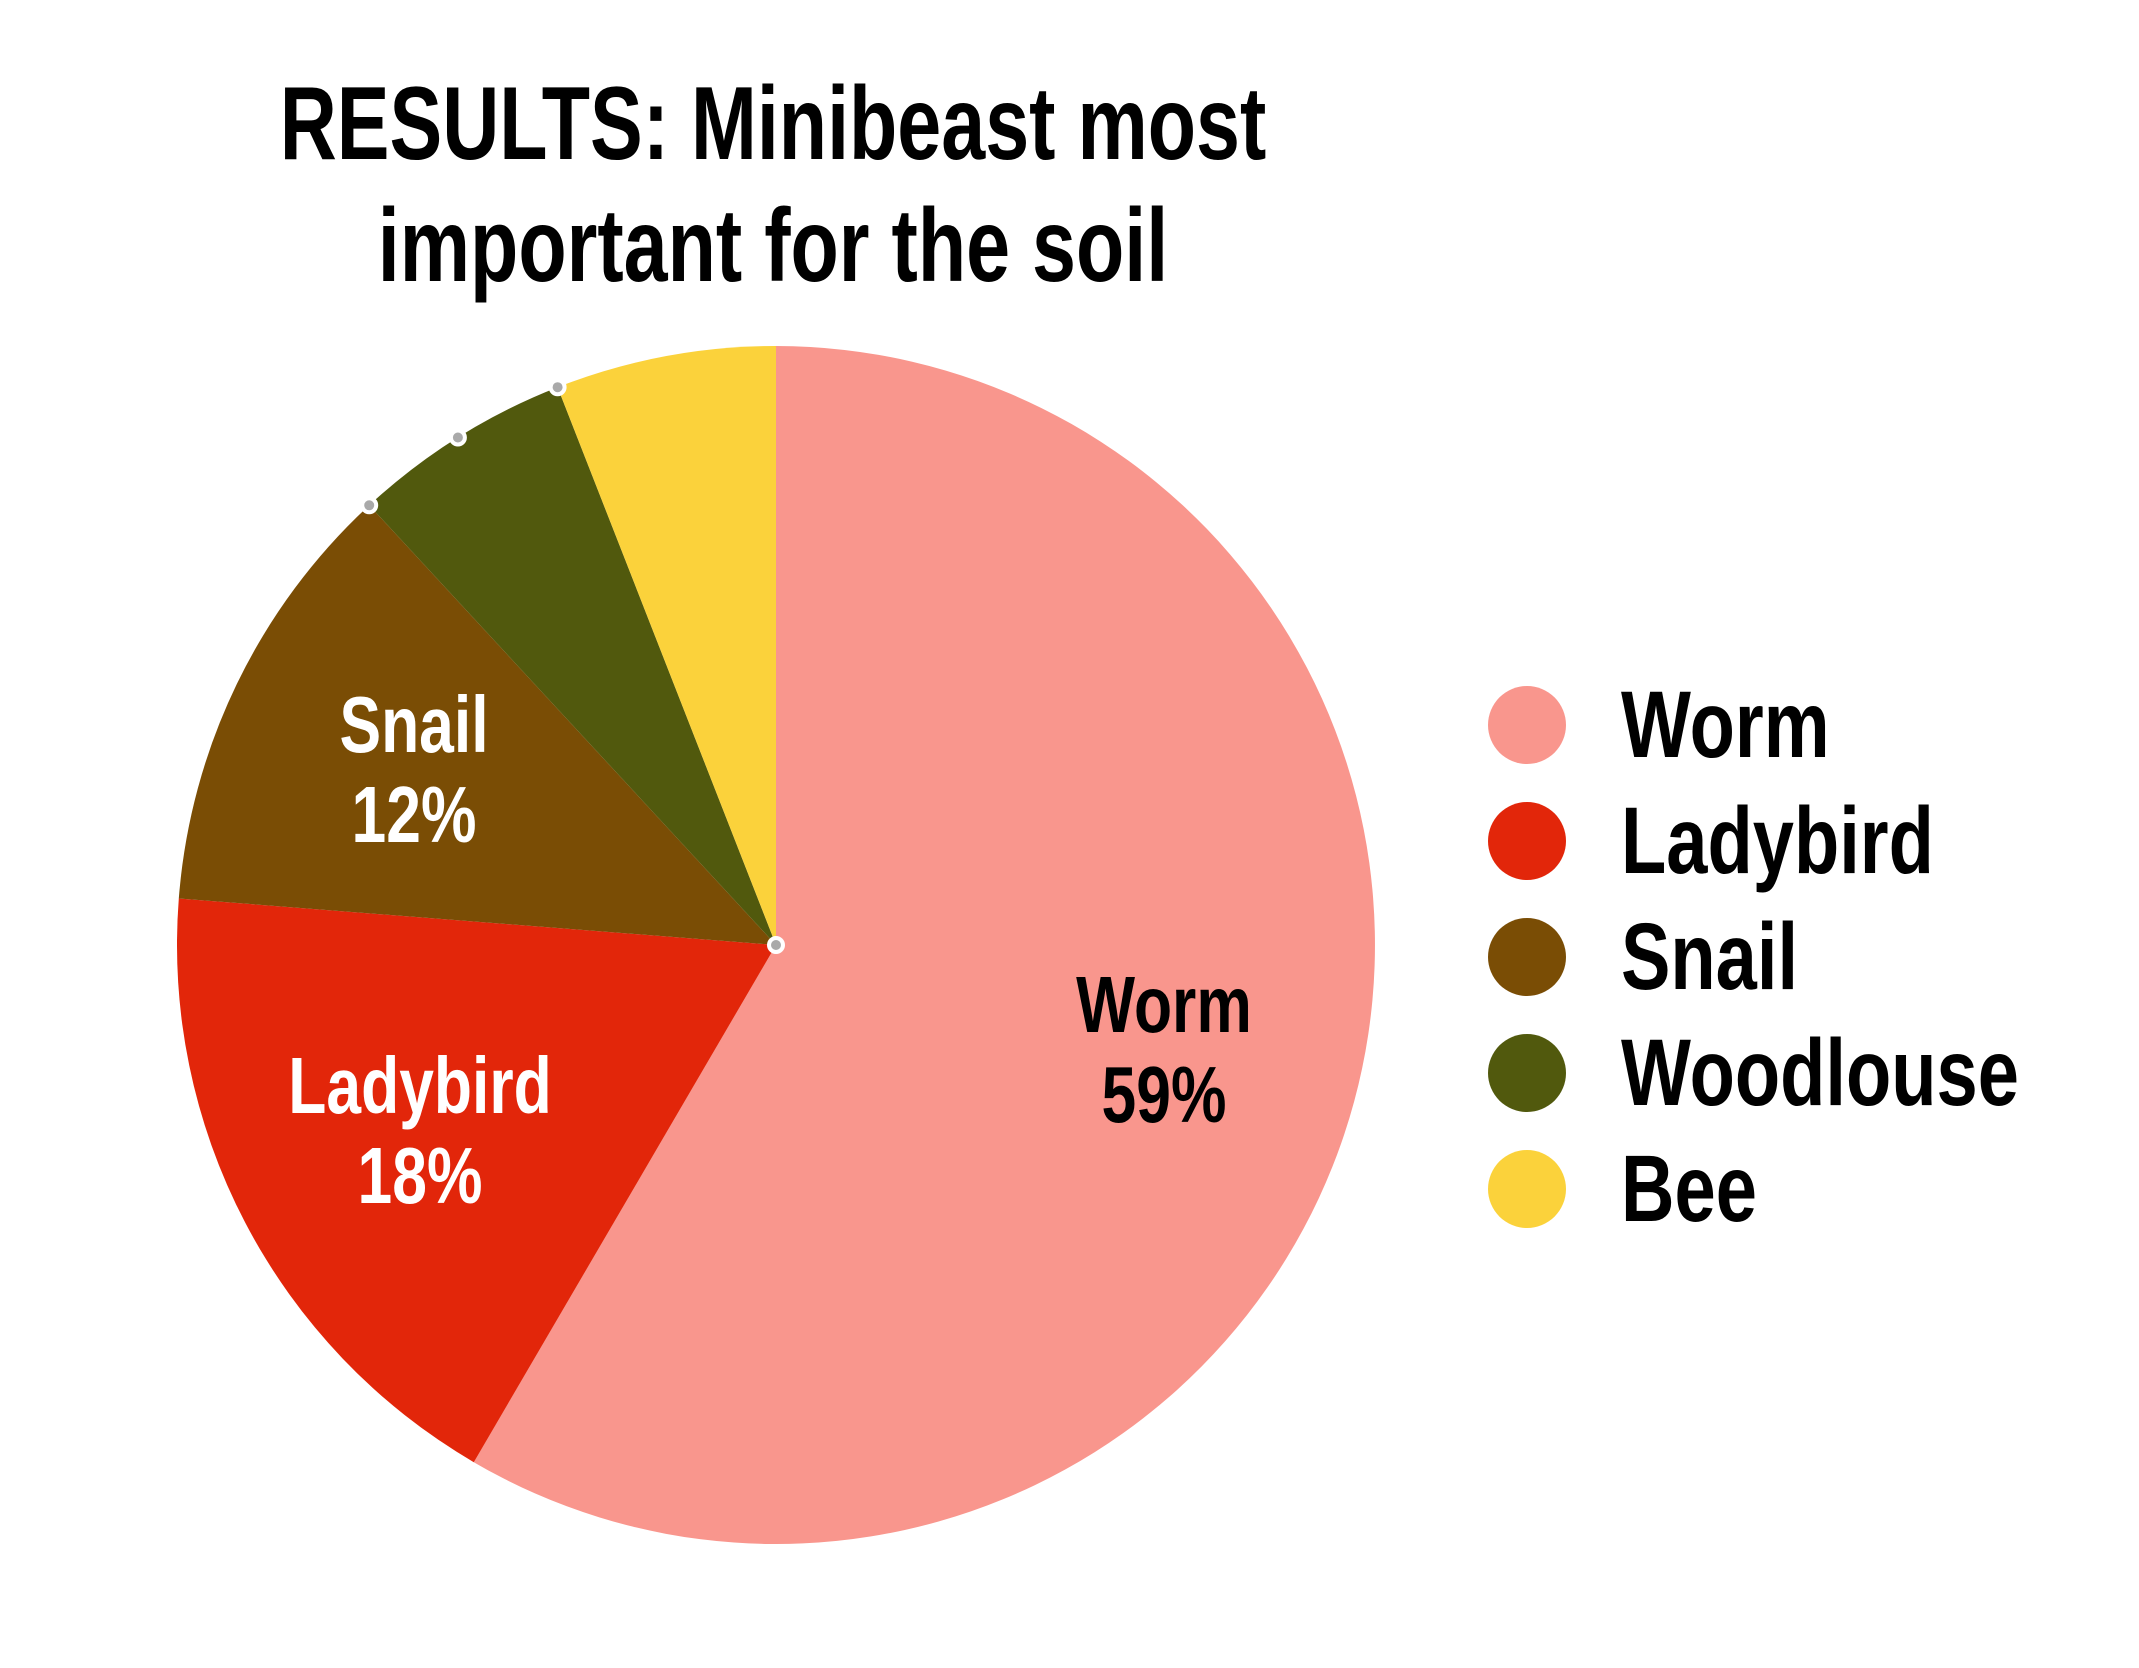  I want to click on slice-label-worm: Worm 59%, so click(1164, 1050).